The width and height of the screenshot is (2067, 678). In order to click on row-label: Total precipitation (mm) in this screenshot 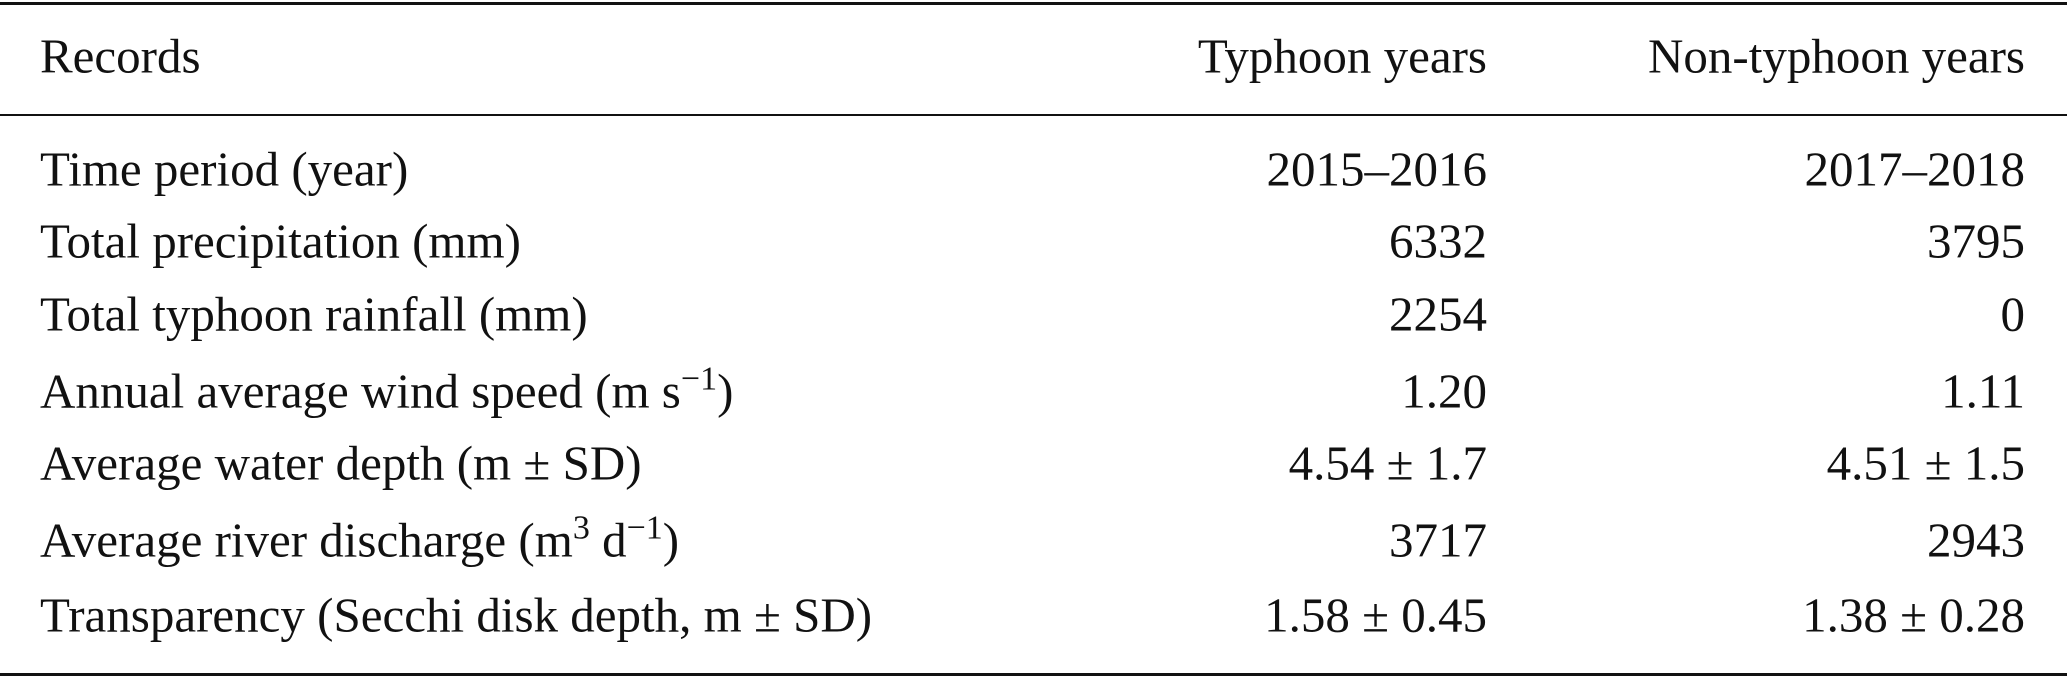, I will do `click(280, 241)`.